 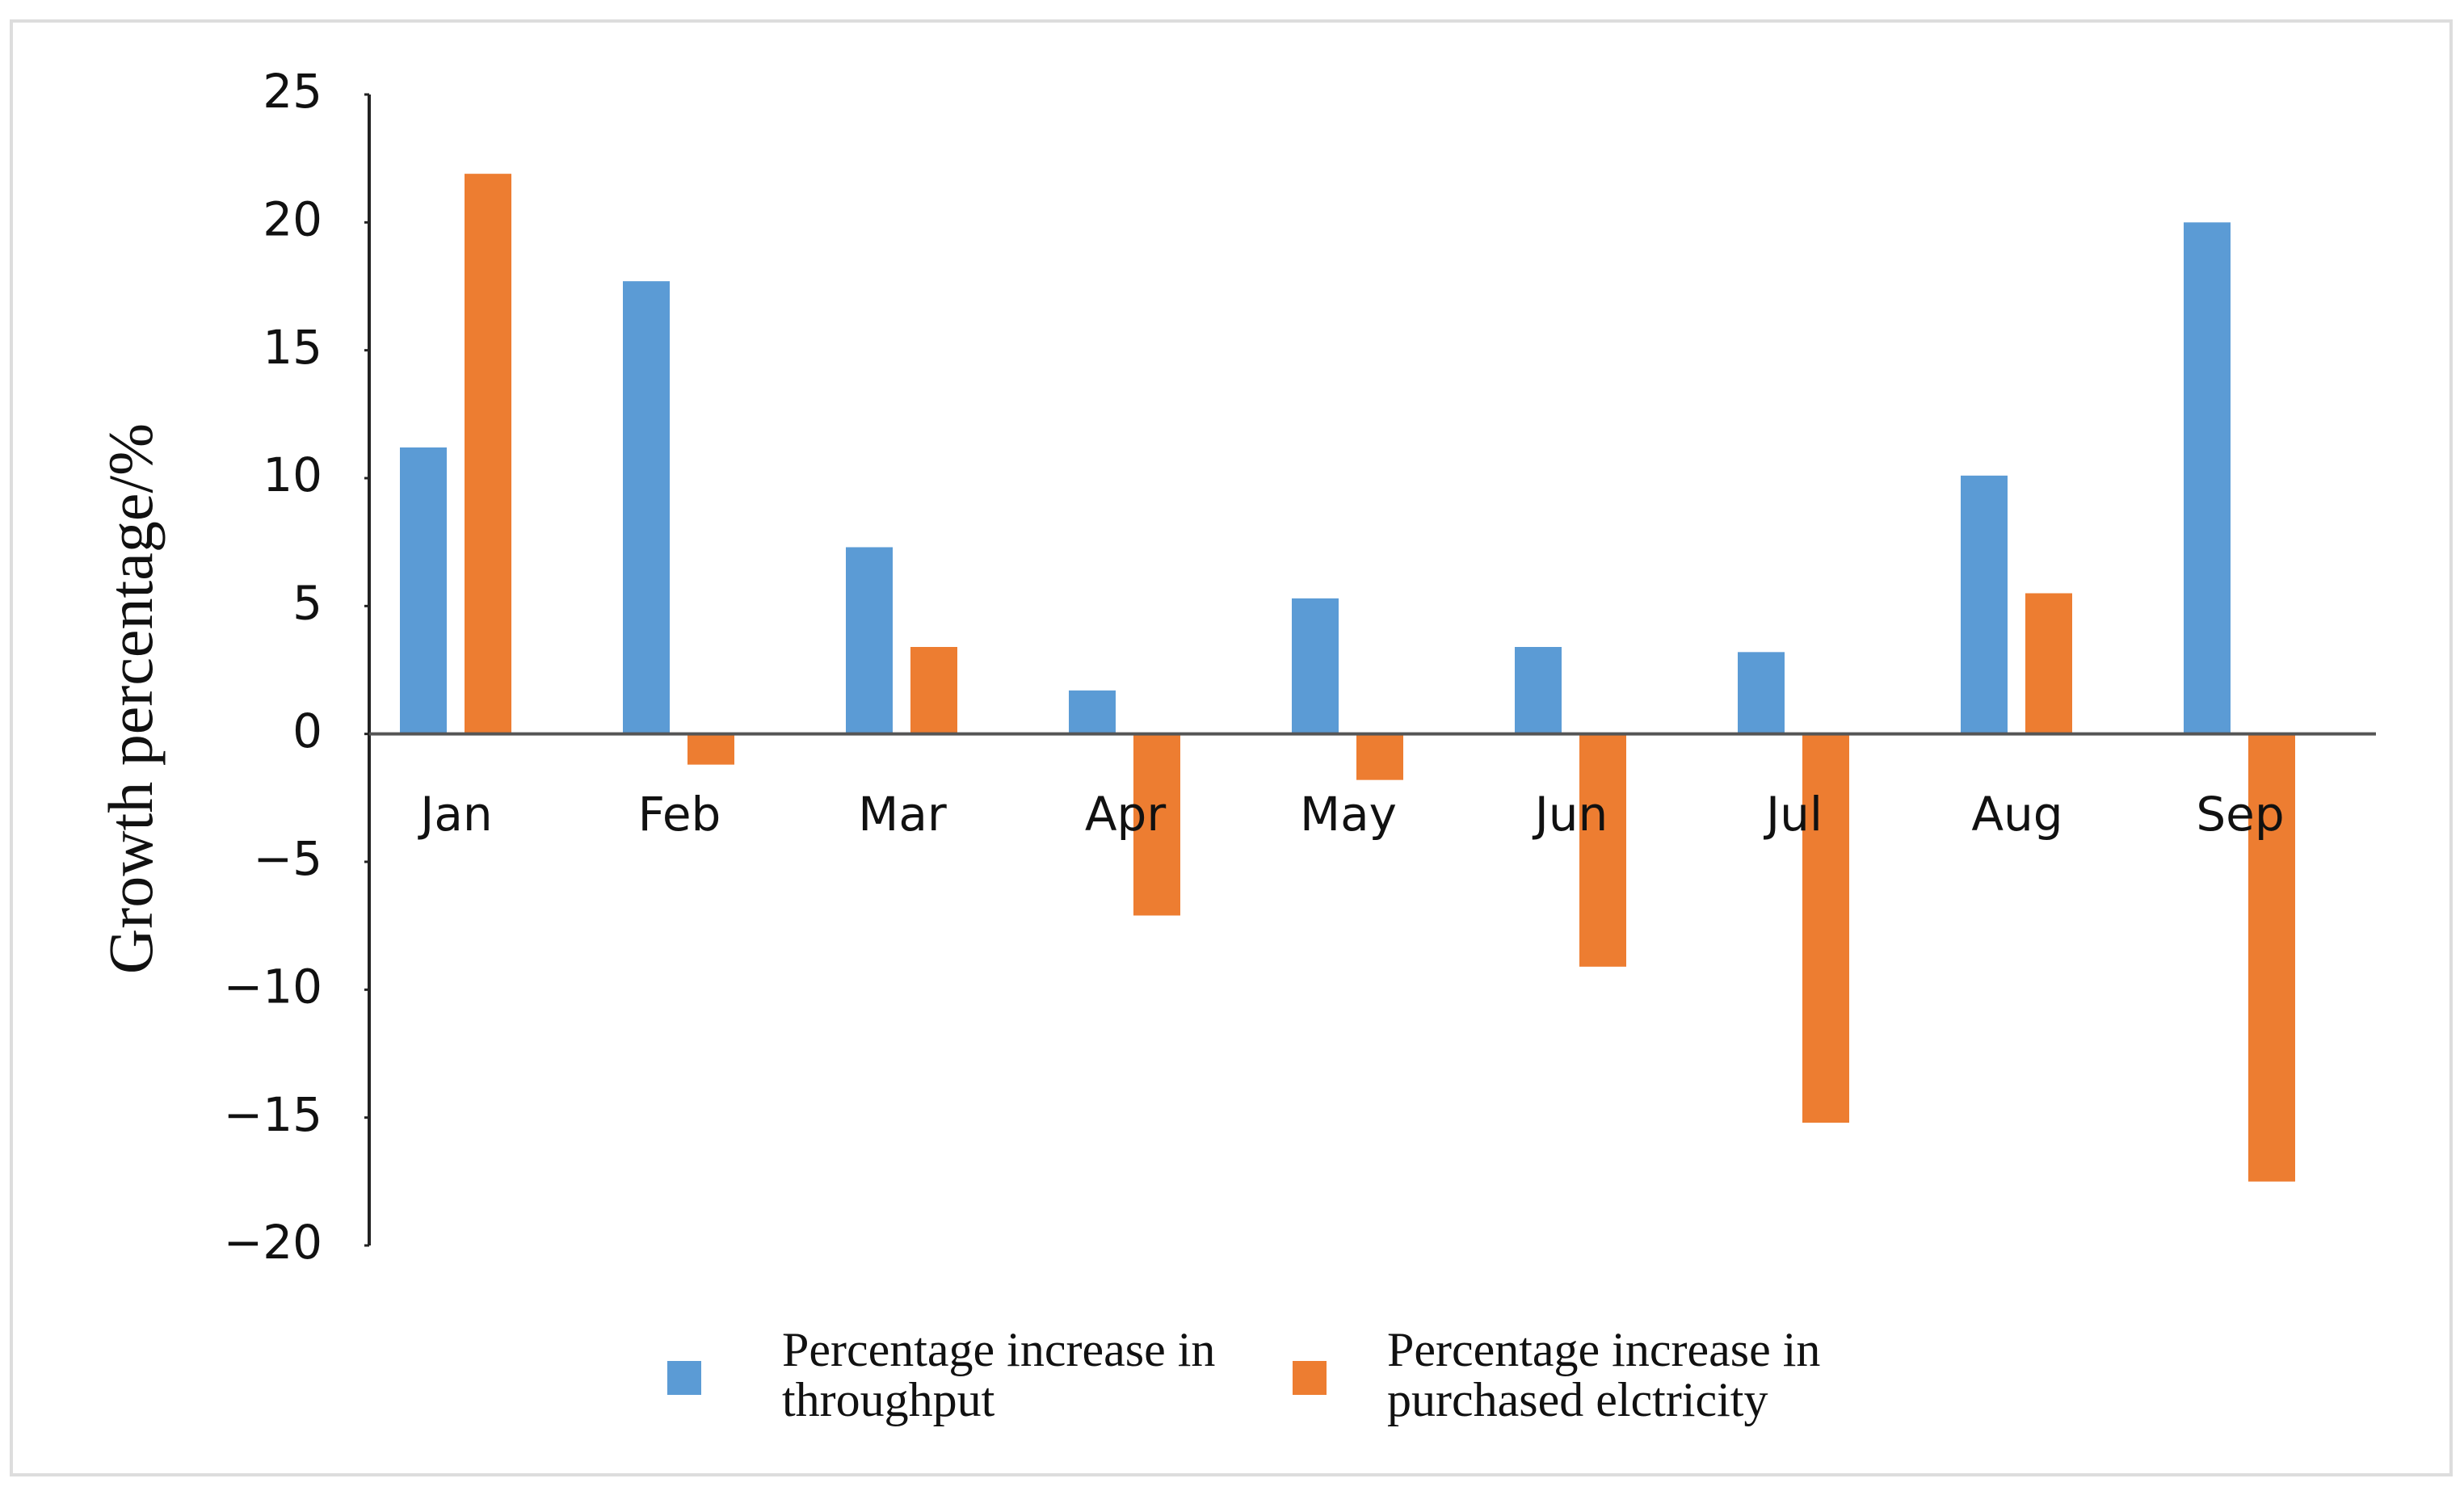 What do you see at coordinates (292, 347) in the screenshot?
I see `y-tick-label: 15` at bounding box center [292, 347].